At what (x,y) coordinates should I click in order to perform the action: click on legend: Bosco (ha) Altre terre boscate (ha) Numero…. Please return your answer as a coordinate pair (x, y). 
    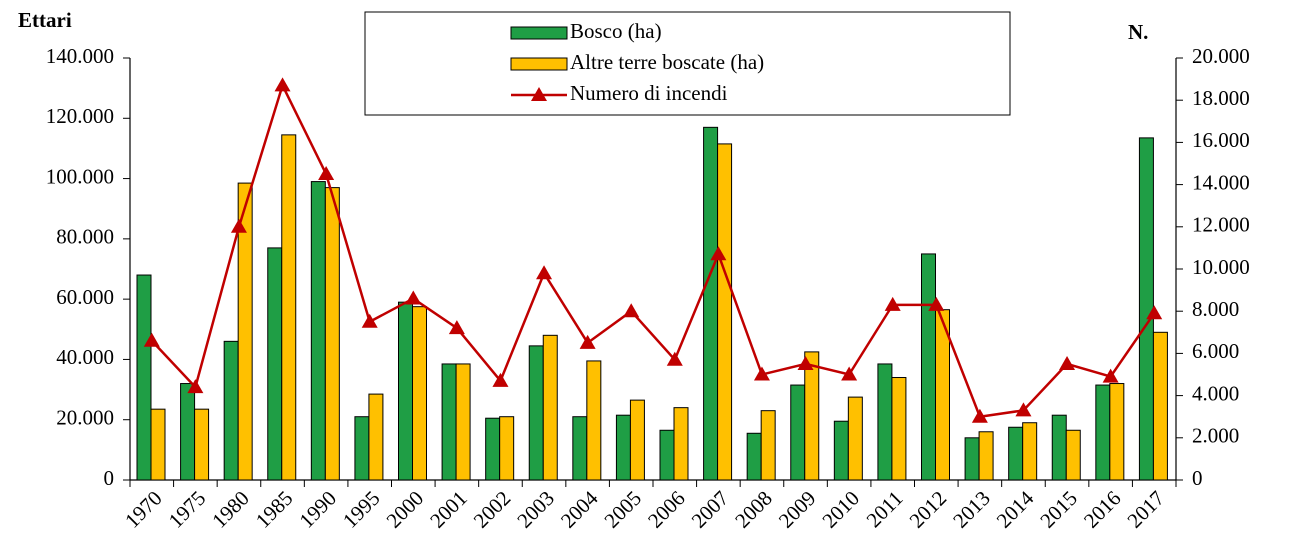
    Looking at the image, I should click on (687, 63).